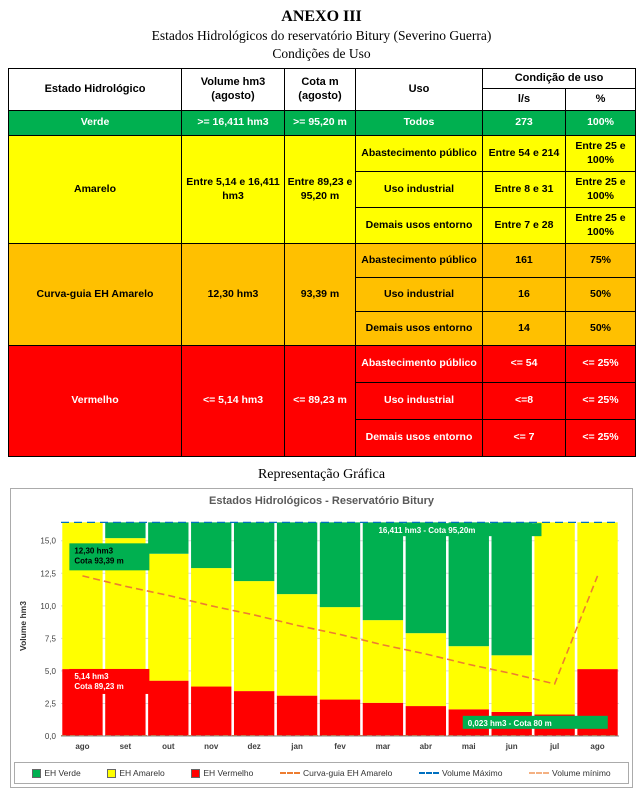 The width and height of the screenshot is (643, 797). What do you see at coordinates (524, 294) in the screenshot?
I see `ls-cell: 16` at bounding box center [524, 294].